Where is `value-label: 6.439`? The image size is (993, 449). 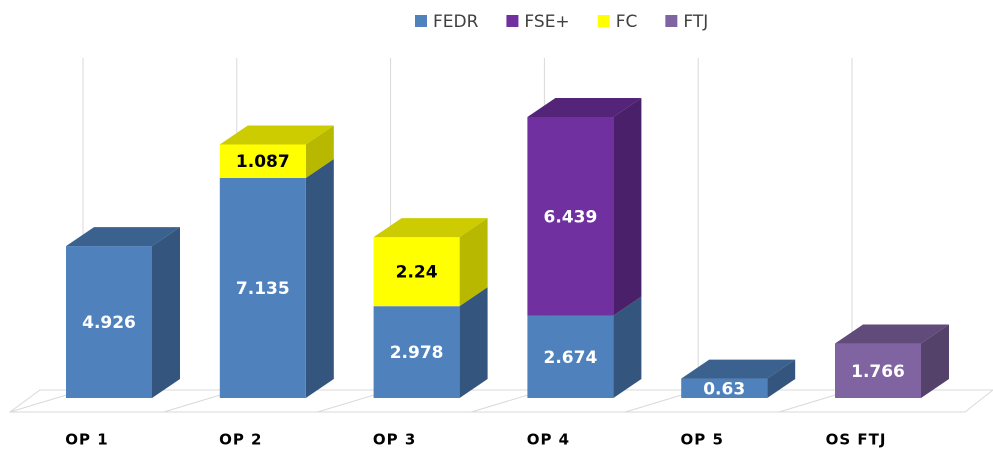
value-label: 6.439 is located at coordinates (571, 217).